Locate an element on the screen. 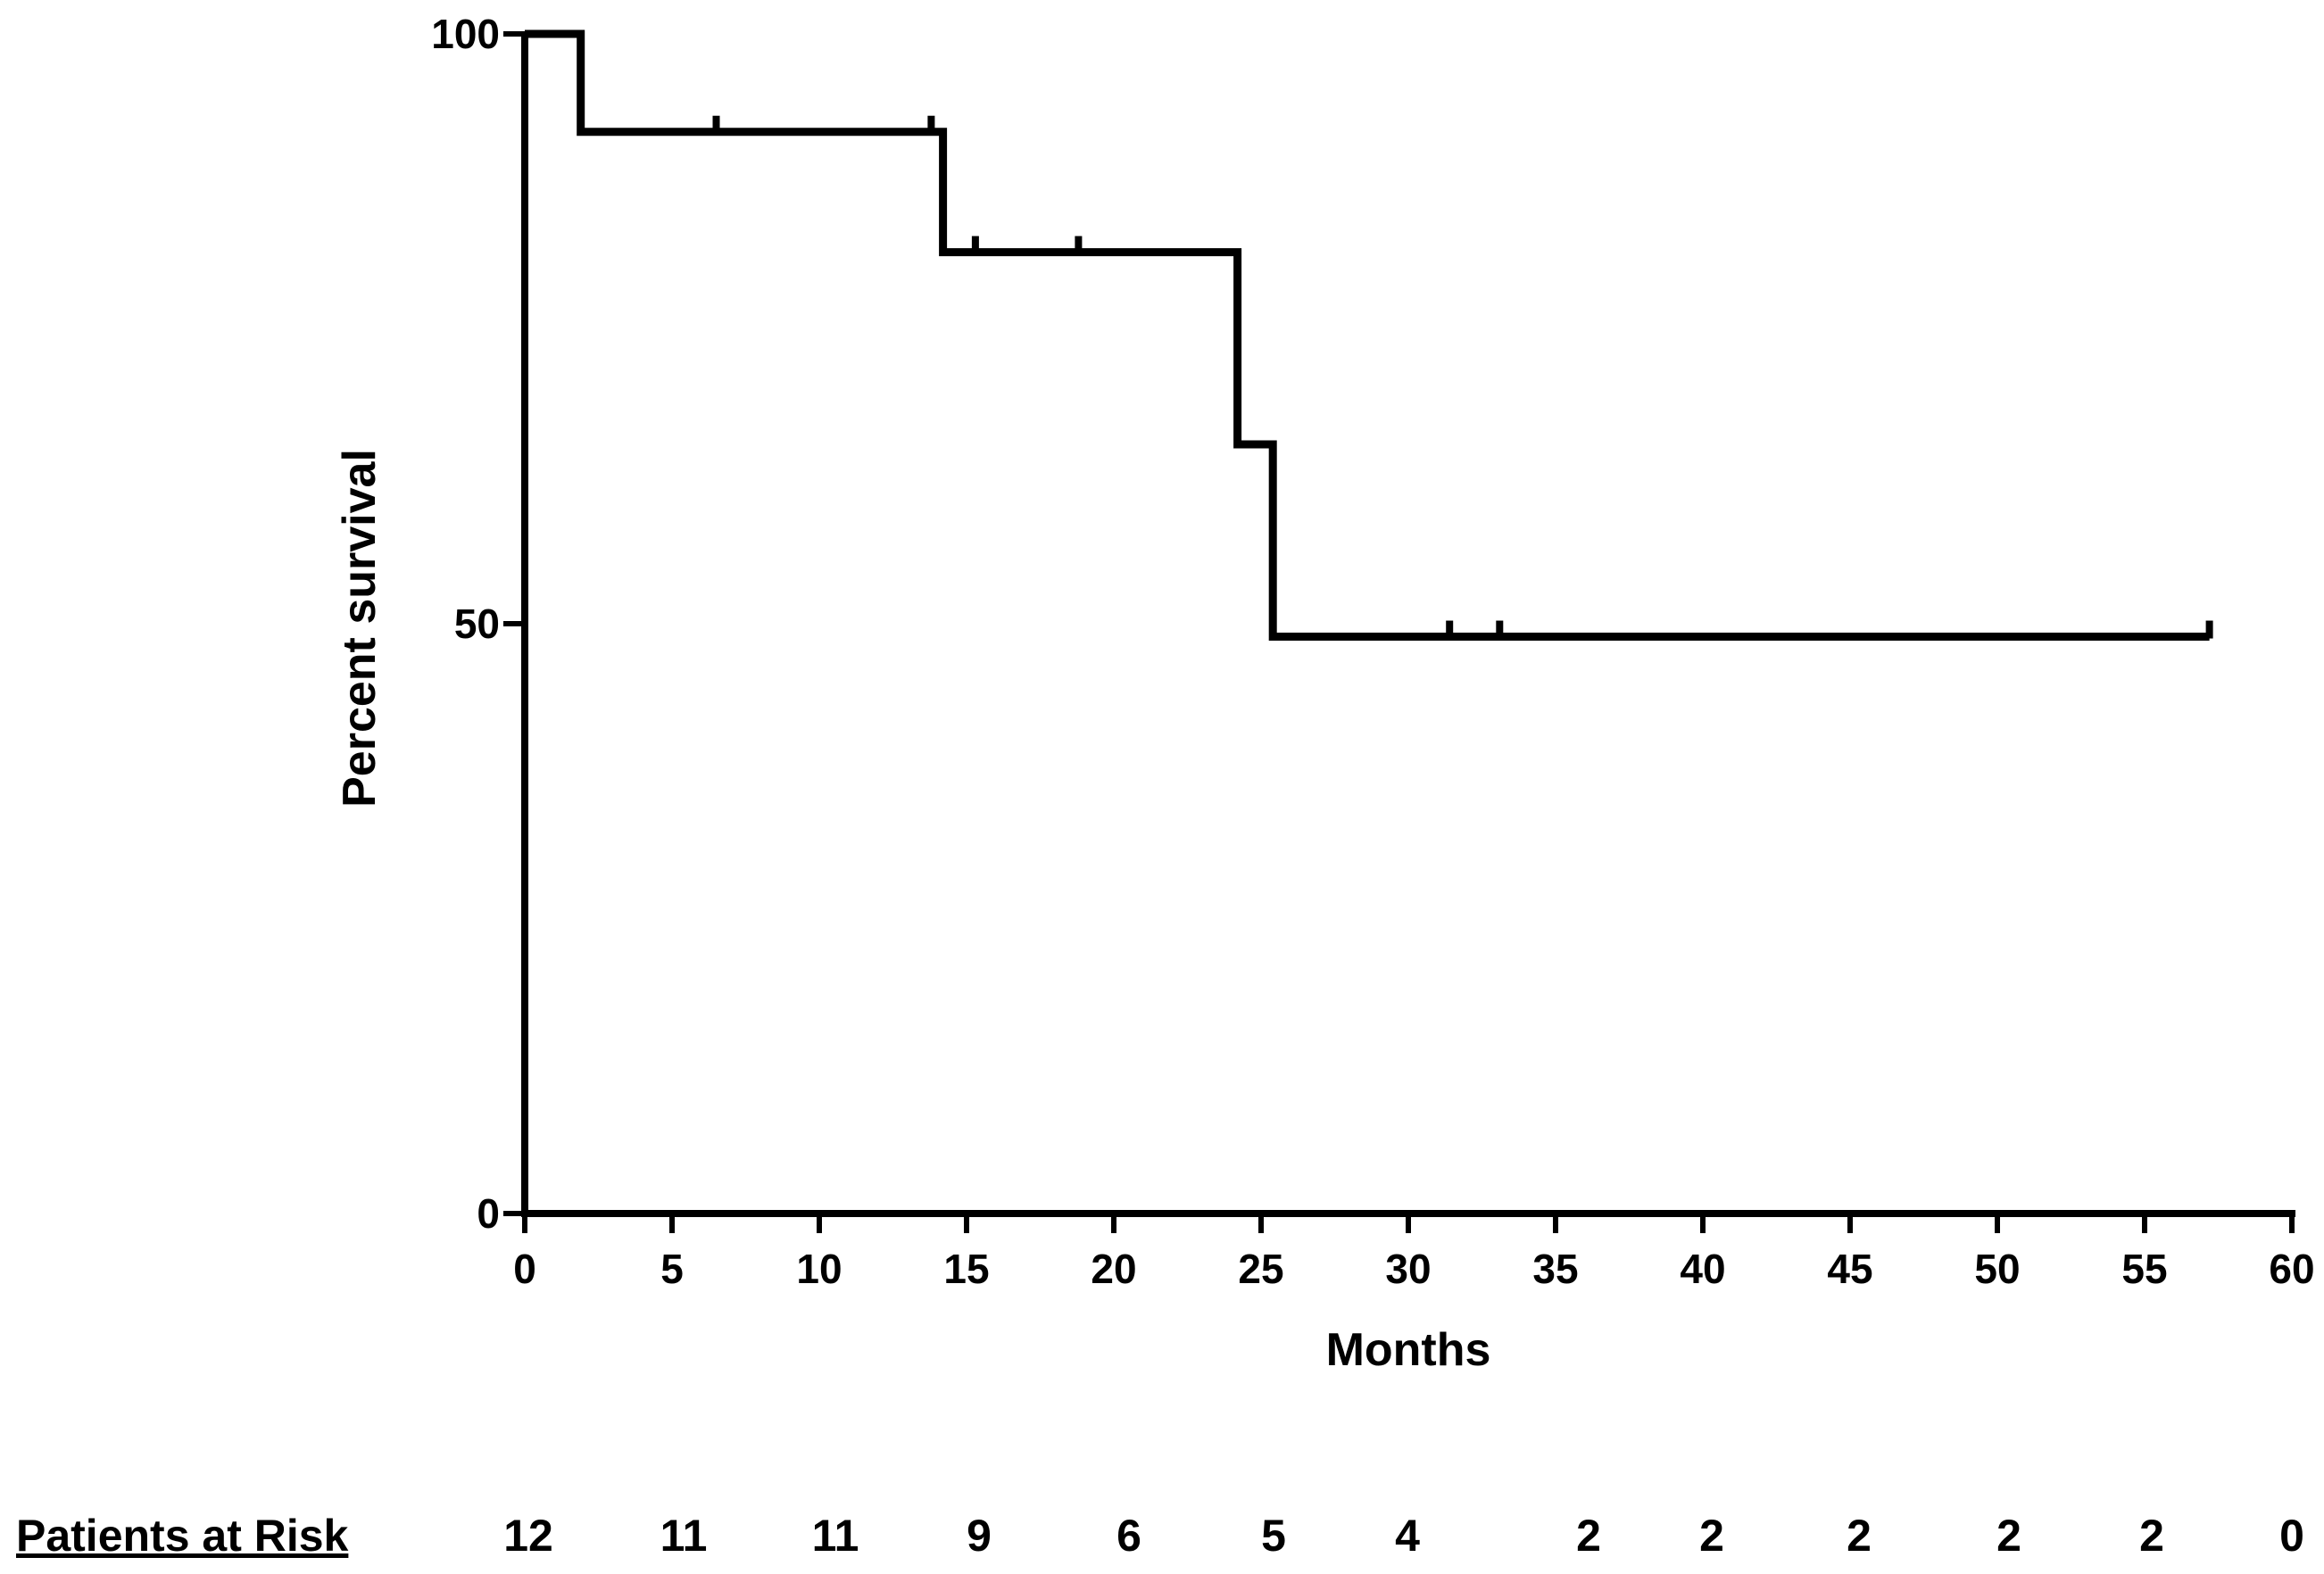 This screenshot has width=2324, height=1574. risk-value: 12 is located at coordinates (528, 1536).